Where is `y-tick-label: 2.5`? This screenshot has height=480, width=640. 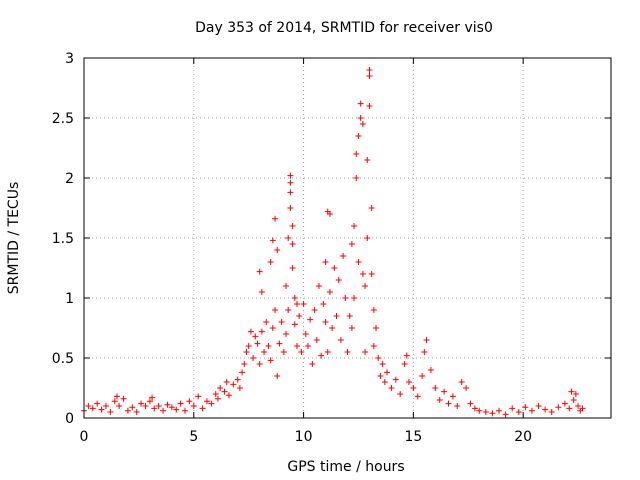 y-tick-label: 2.5 is located at coordinates (63, 119).